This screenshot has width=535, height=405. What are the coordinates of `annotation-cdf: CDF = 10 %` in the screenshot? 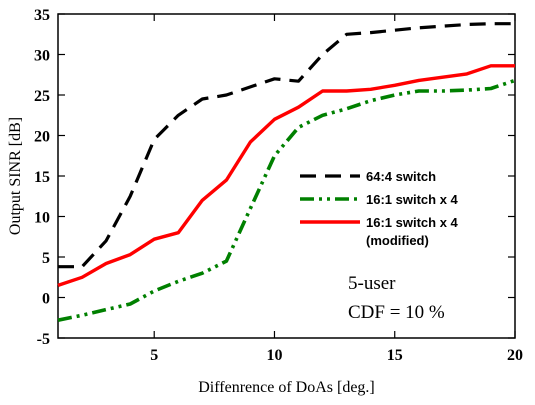 It's located at (396, 312).